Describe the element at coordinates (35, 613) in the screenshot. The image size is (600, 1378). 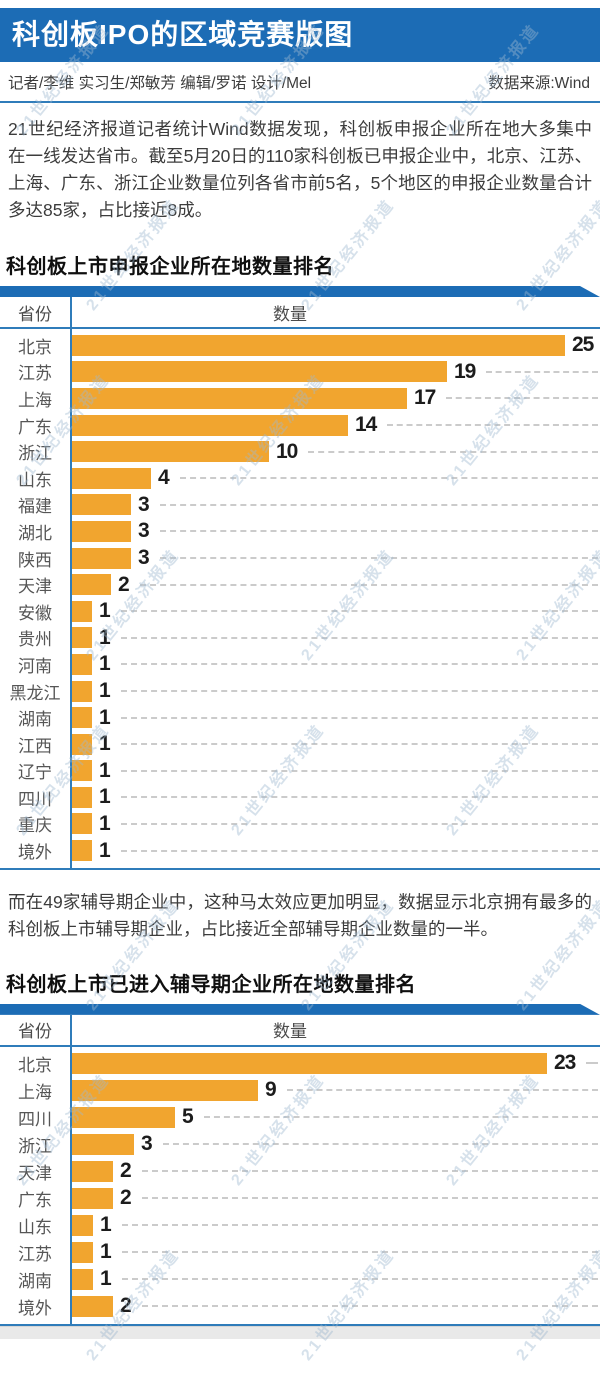
I see `province-label: 安徽` at that location.